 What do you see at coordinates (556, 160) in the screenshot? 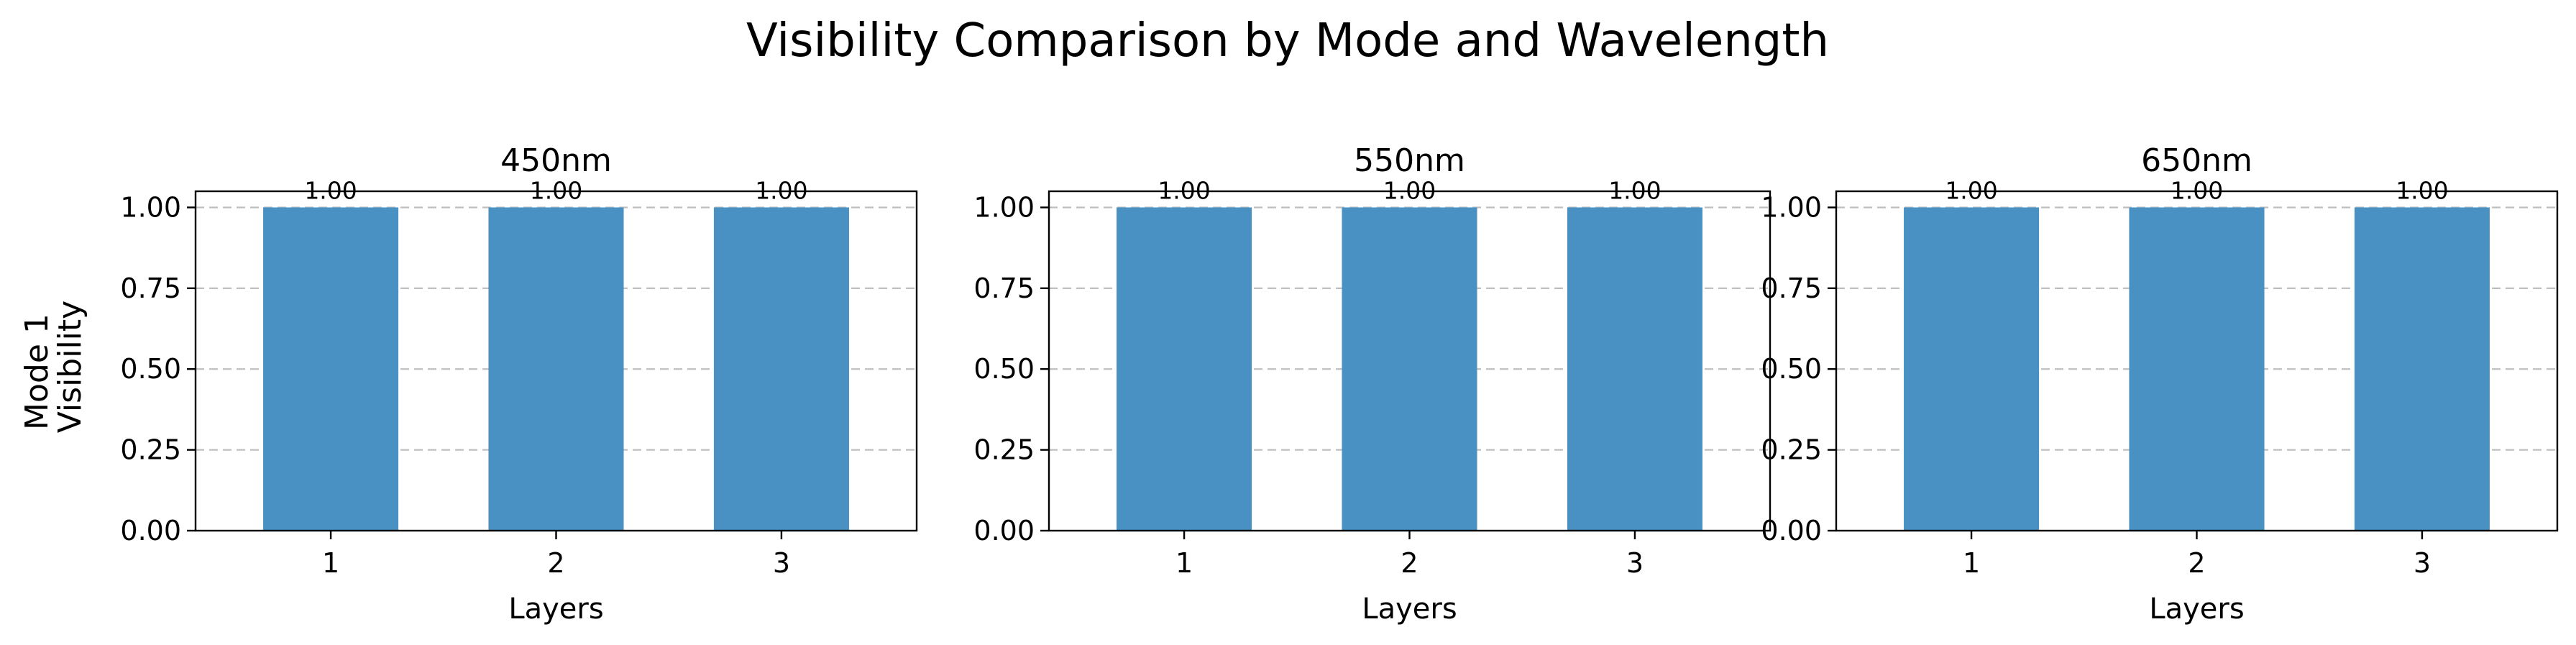
I see `panel-title: 450nm` at bounding box center [556, 160].